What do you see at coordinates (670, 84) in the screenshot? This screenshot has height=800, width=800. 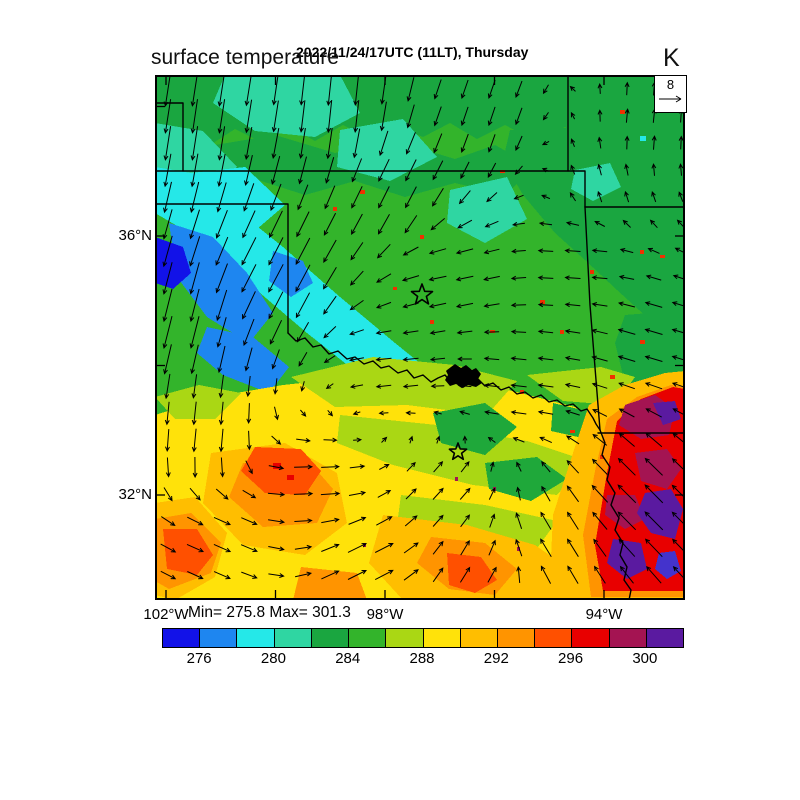 I see `wind-reference-value: 8` at bounding box center [670, 84].